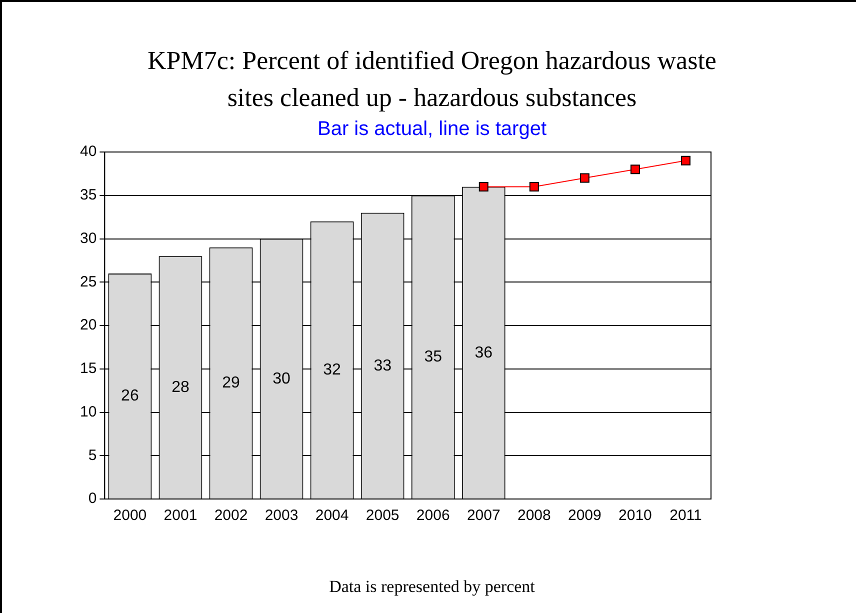  Describe the element at coordinates (88, 151) in the screenshot. I see `y-tick-label: 40` at that location.